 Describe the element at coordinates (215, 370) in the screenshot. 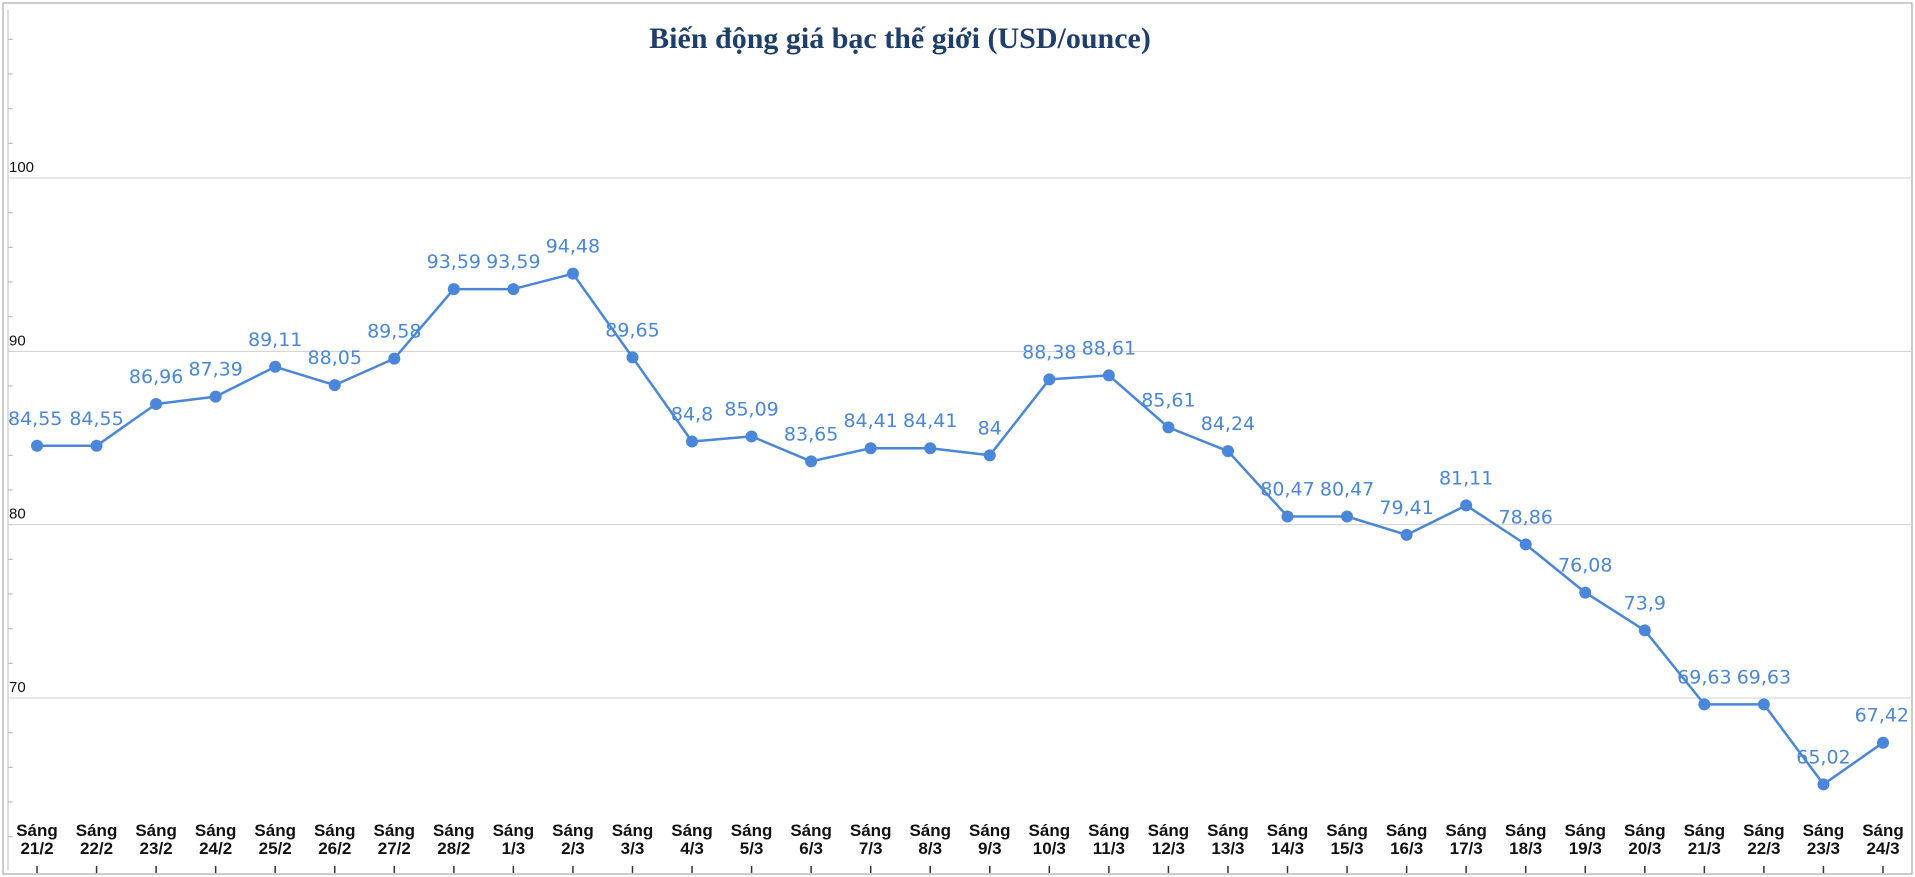

I see `data-label: 87,39` at that location.